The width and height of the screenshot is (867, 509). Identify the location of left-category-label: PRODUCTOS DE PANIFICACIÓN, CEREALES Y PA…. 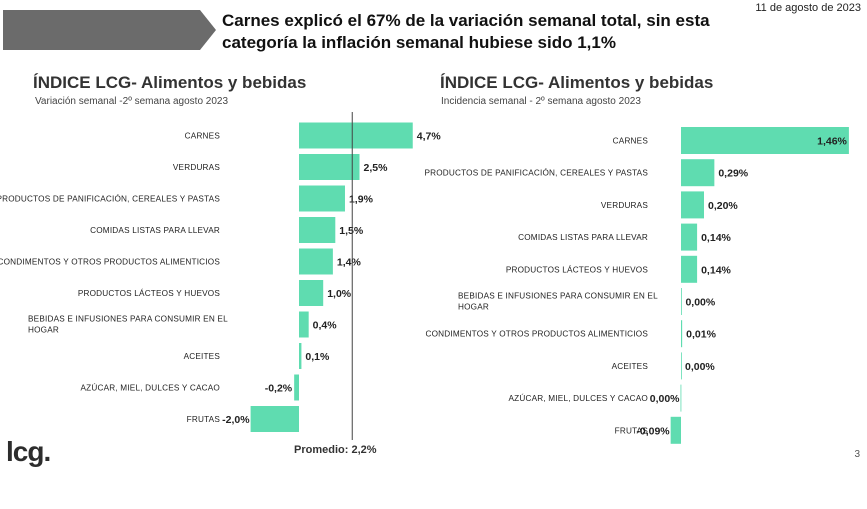
(110, 199).